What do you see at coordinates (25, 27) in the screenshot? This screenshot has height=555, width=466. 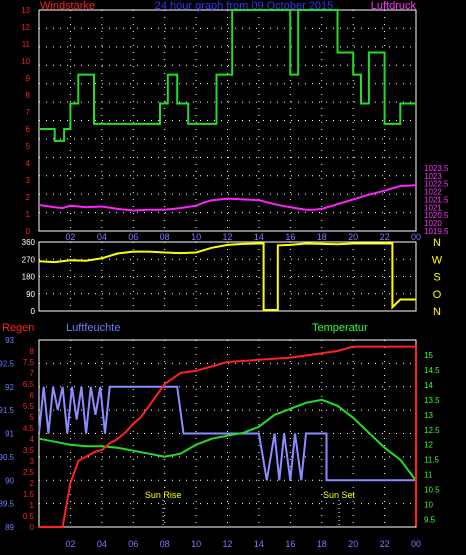 I see `wind-tick-label: 12` at bounding box center [25, 27].